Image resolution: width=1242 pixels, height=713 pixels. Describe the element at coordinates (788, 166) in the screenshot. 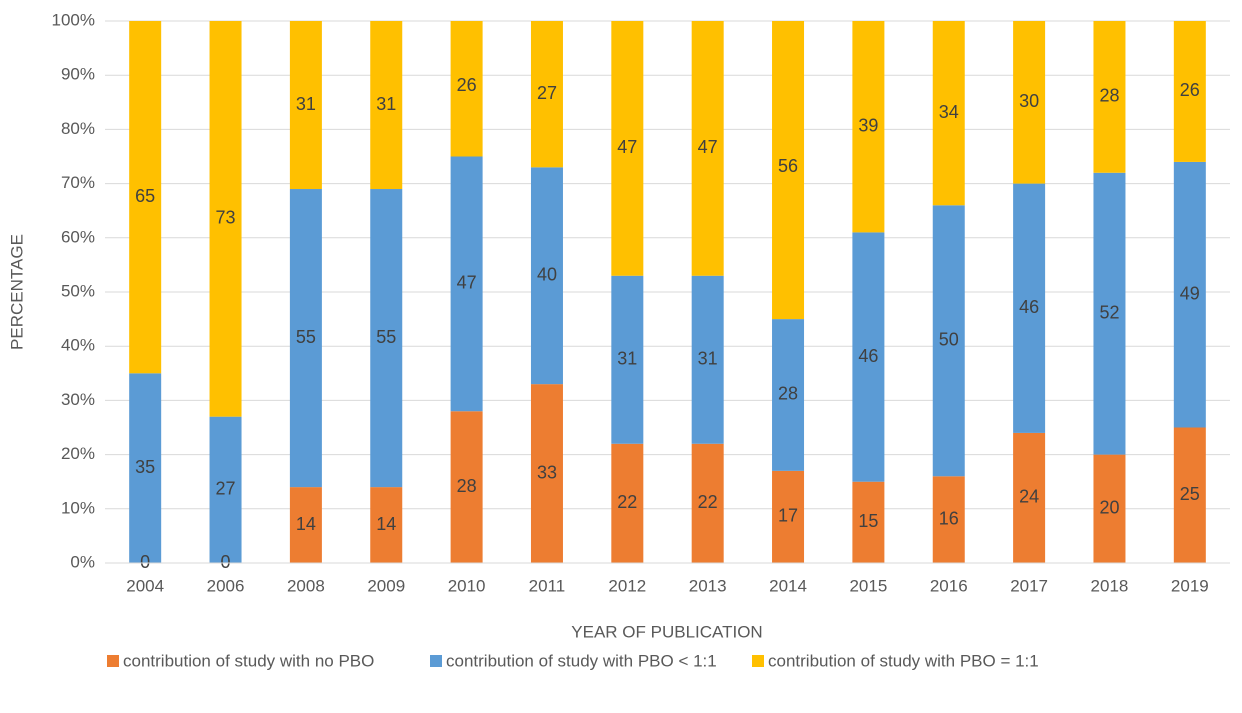

I see `data-label: 56` at that location.